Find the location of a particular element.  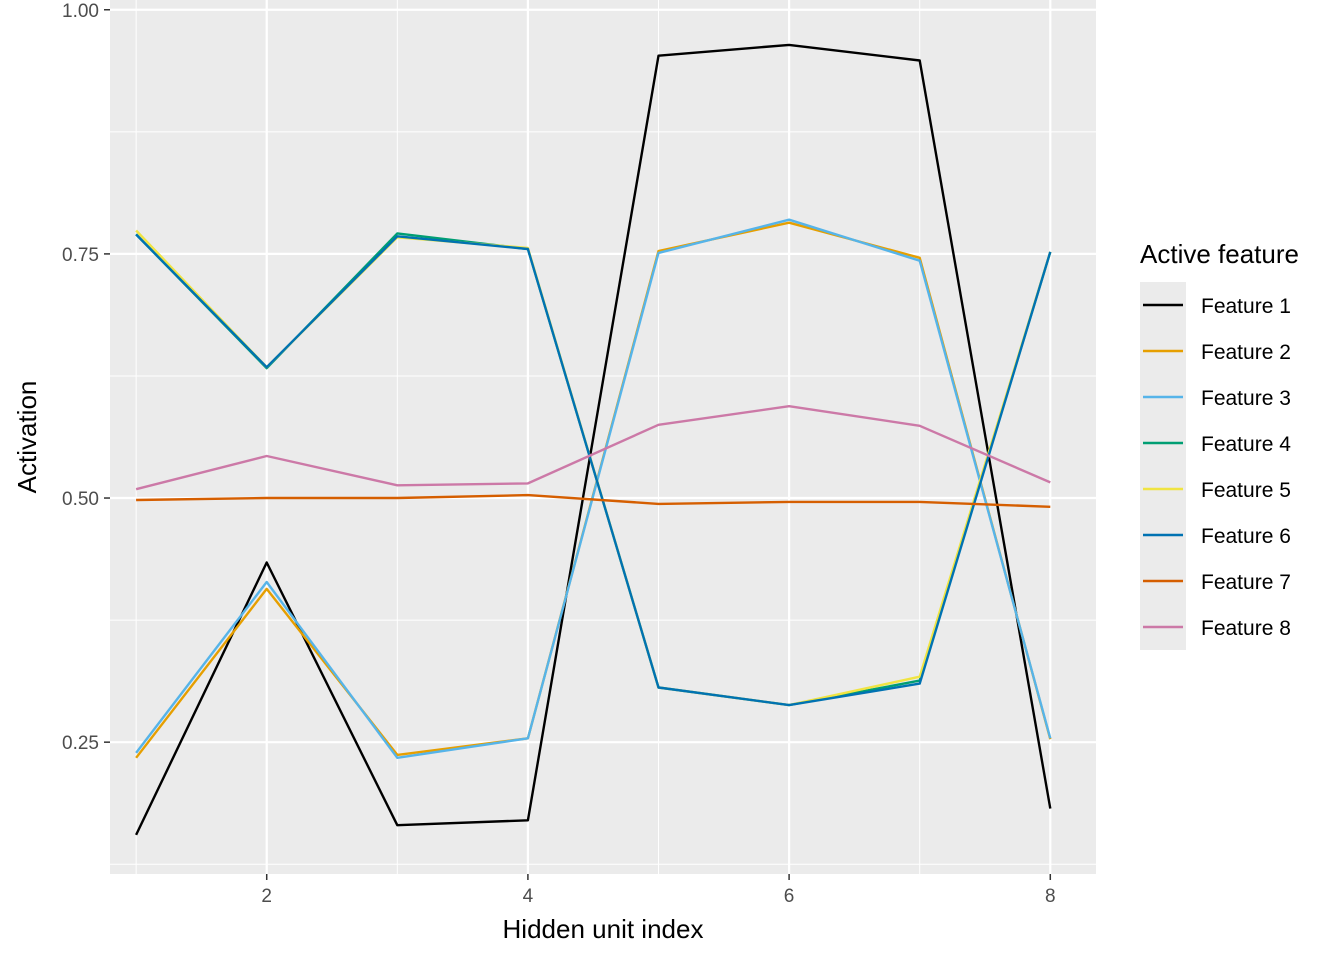

legend-label-feature-6: Feature 6 is located at coordinates (1246, 536).